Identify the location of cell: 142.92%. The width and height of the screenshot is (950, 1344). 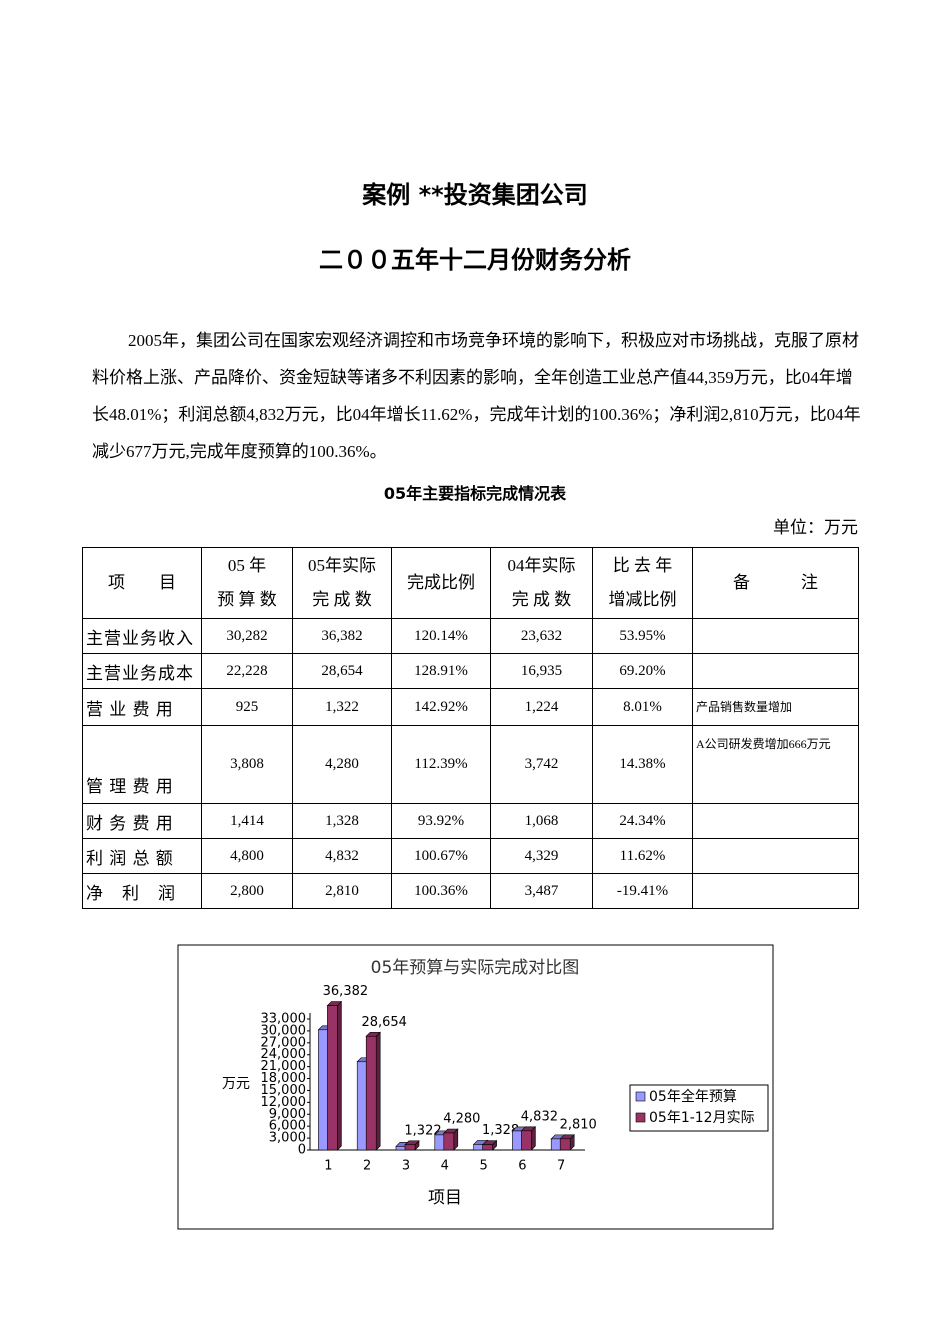
(441, 707).